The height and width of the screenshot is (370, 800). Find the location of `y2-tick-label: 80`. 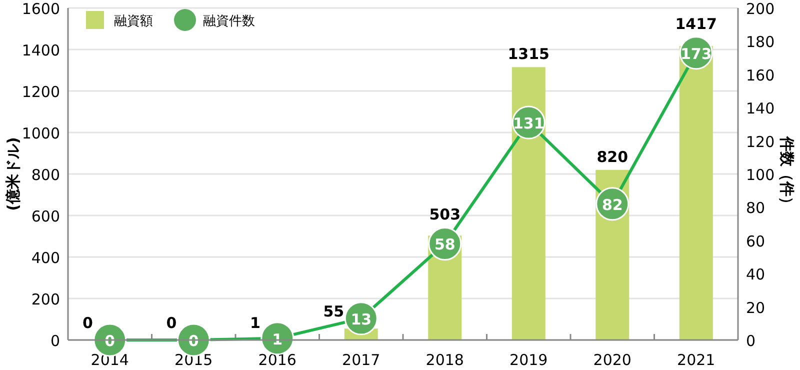

y2-tick-label: 80 is located at coordinates (756, 208).